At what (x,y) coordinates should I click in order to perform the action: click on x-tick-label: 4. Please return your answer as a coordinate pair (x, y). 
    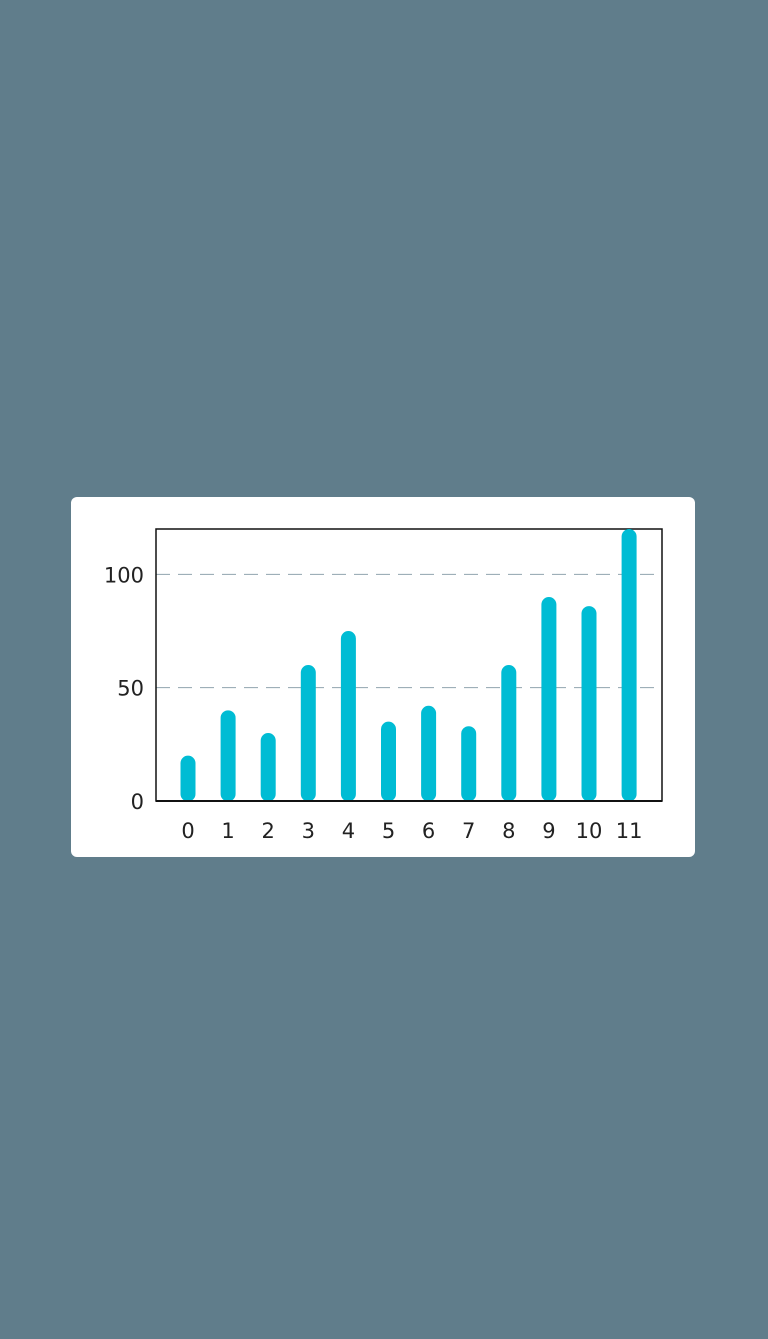
    Looking at the image, I should click on (348, 831).